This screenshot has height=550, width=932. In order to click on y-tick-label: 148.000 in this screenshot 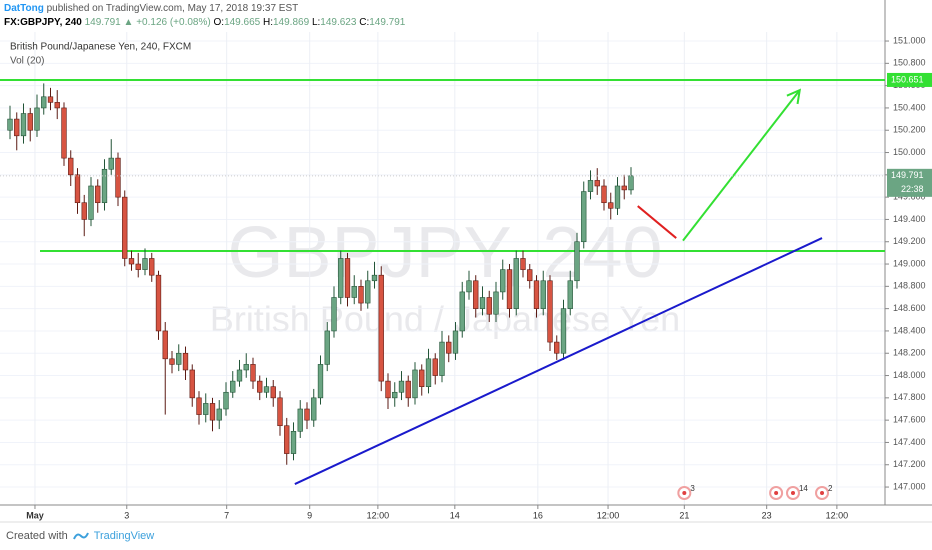, I will do `click(909, 375)`.